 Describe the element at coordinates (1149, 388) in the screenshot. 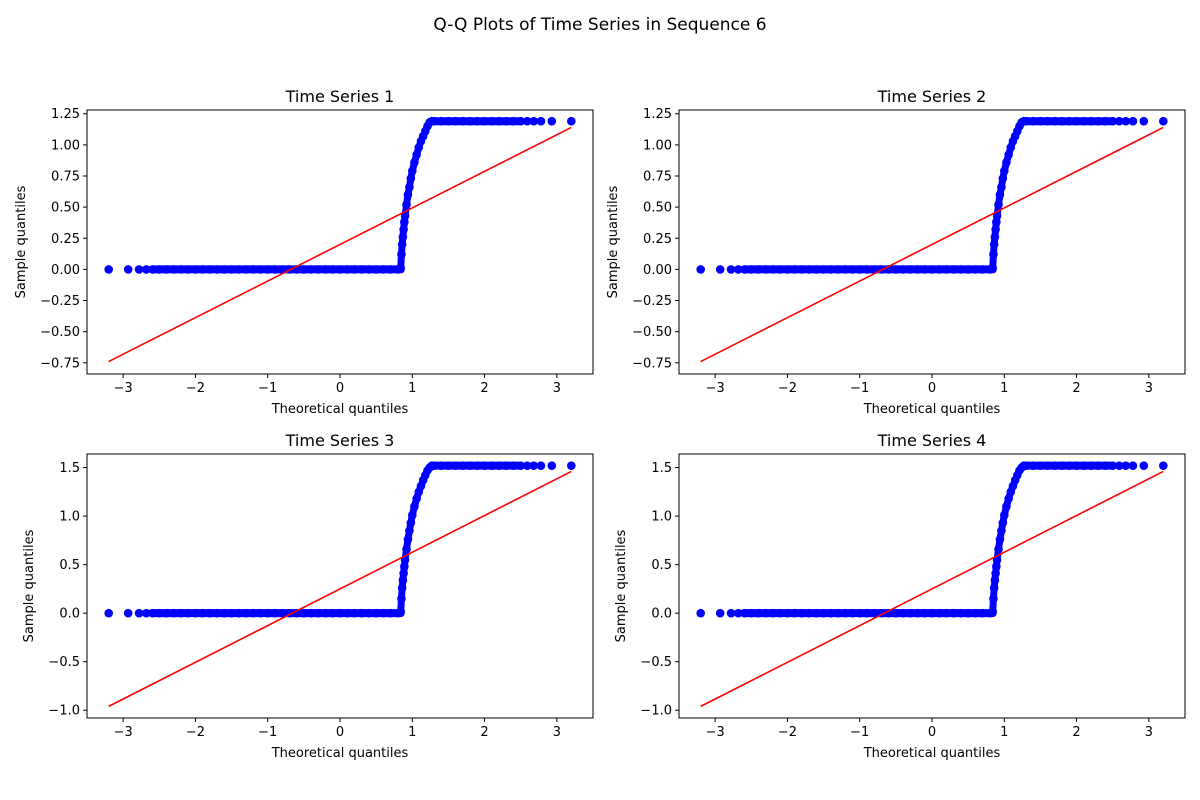

I see `x-tick-label: 3` at that location.